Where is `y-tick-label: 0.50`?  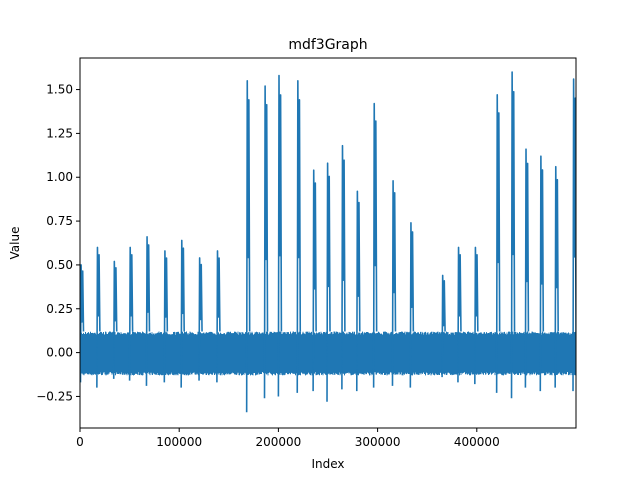
y-tick-label: 0.50 is located at coordinates (59, 265).